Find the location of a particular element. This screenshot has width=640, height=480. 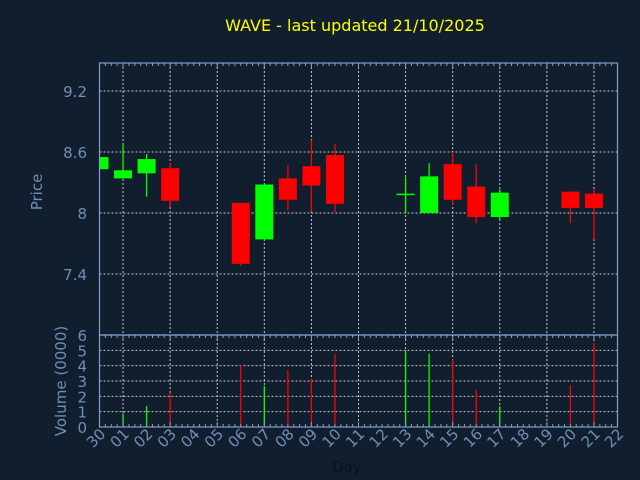

volume-tick-label: 3 is located at coordinates (82, 382).